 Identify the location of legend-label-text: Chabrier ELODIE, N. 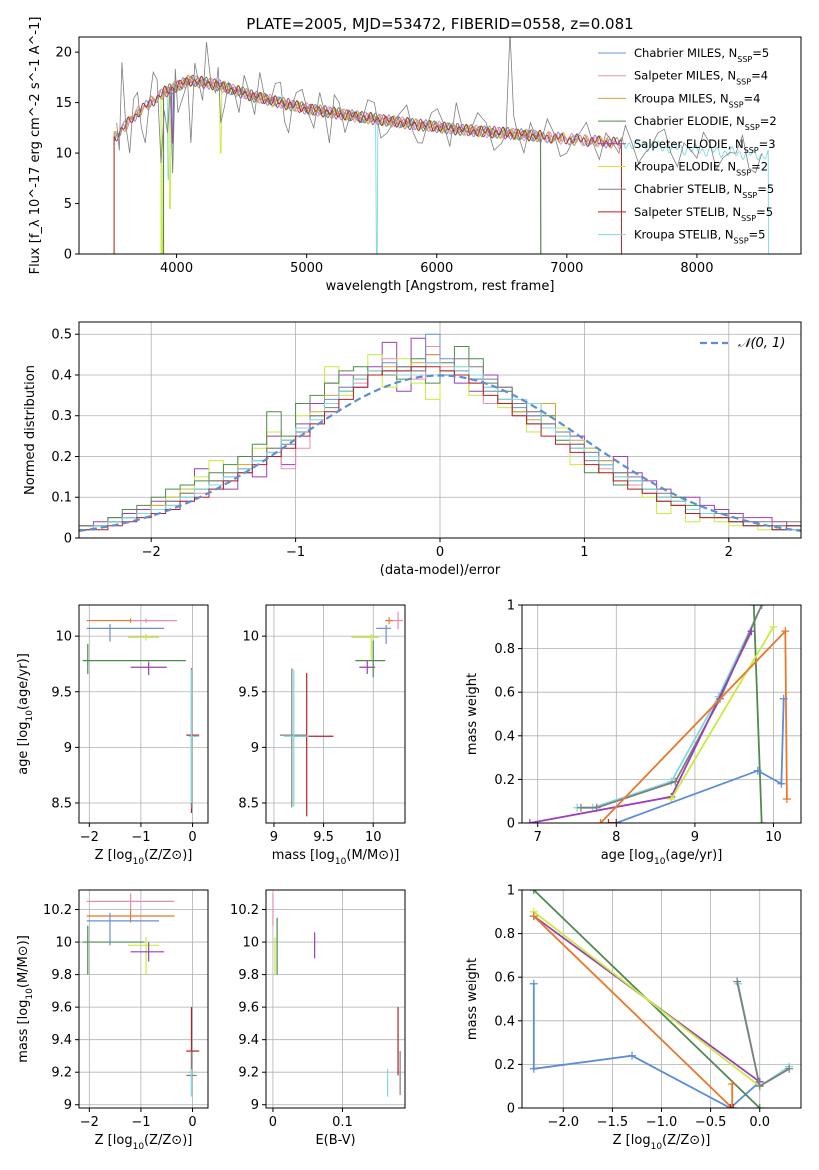
(689, 121).